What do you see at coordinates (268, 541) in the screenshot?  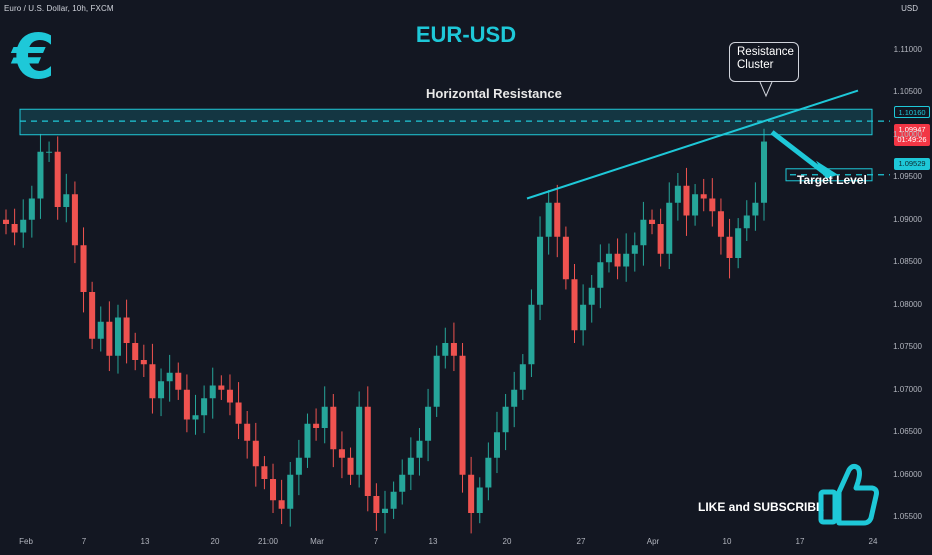 I see `x-tick-label: 21:00` at bounding box center [268, 541].